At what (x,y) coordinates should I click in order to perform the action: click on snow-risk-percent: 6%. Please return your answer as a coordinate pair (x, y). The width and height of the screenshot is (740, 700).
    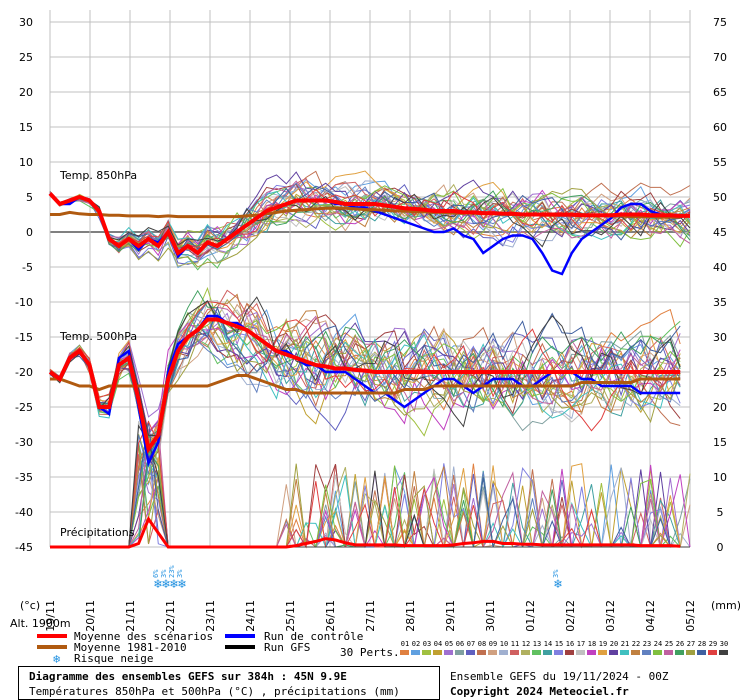
    Looking at the image, I should click on (156, 573).